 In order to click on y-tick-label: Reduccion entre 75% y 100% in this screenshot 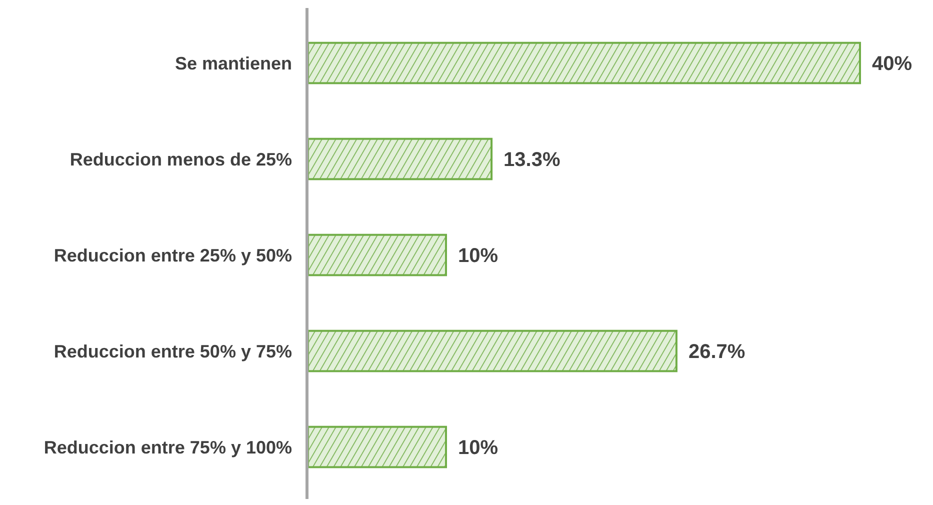, I will do `click(168, 447)`.